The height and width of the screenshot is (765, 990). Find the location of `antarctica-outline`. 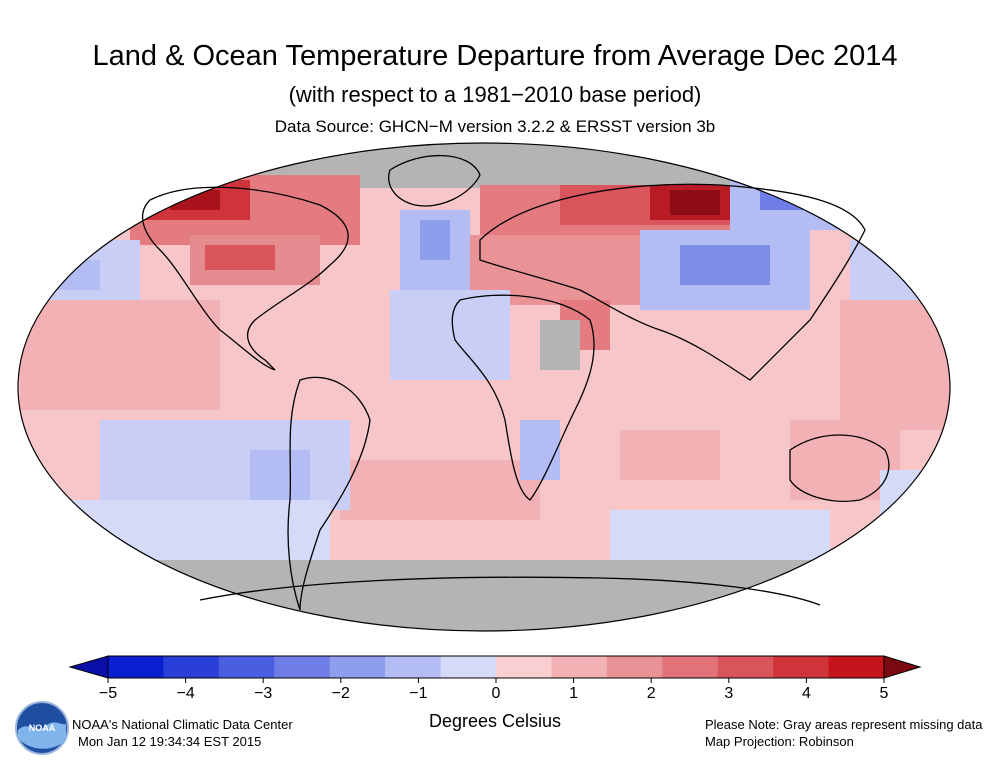

antarctica-outline is located at coordinates (510, 591).